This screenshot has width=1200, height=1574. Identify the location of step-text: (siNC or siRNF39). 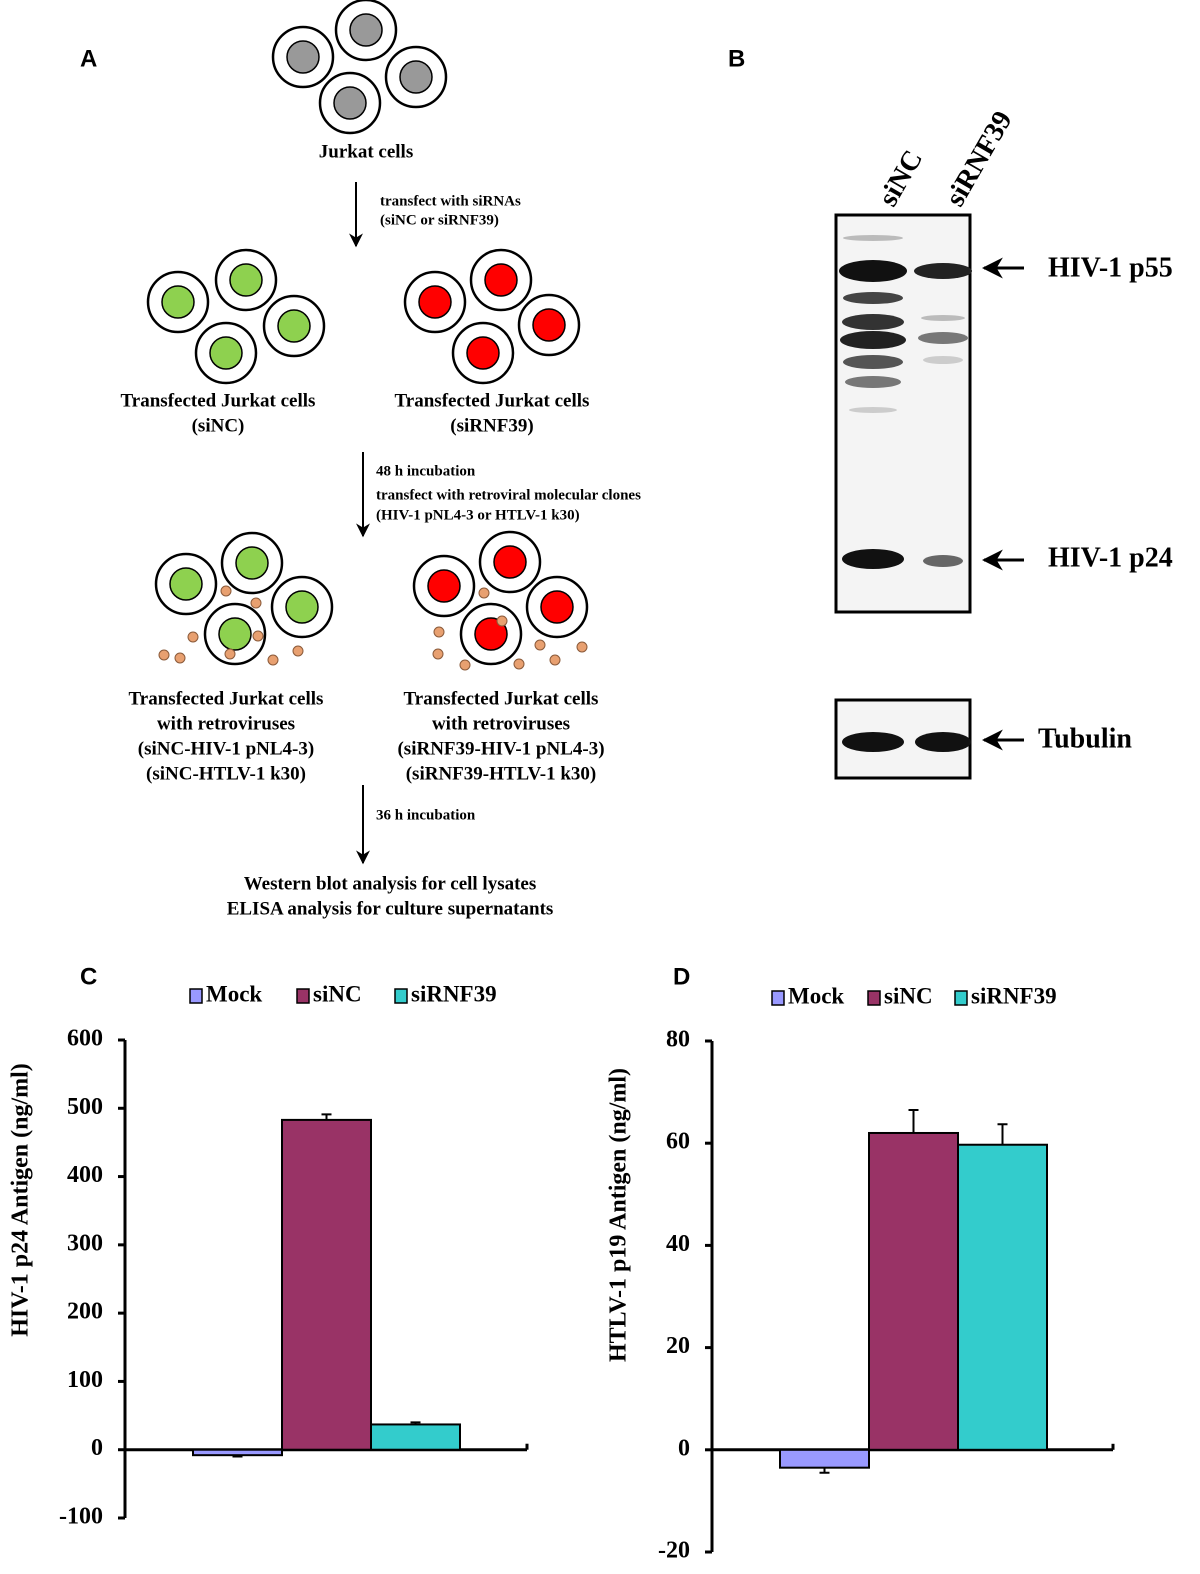
(439, 220).